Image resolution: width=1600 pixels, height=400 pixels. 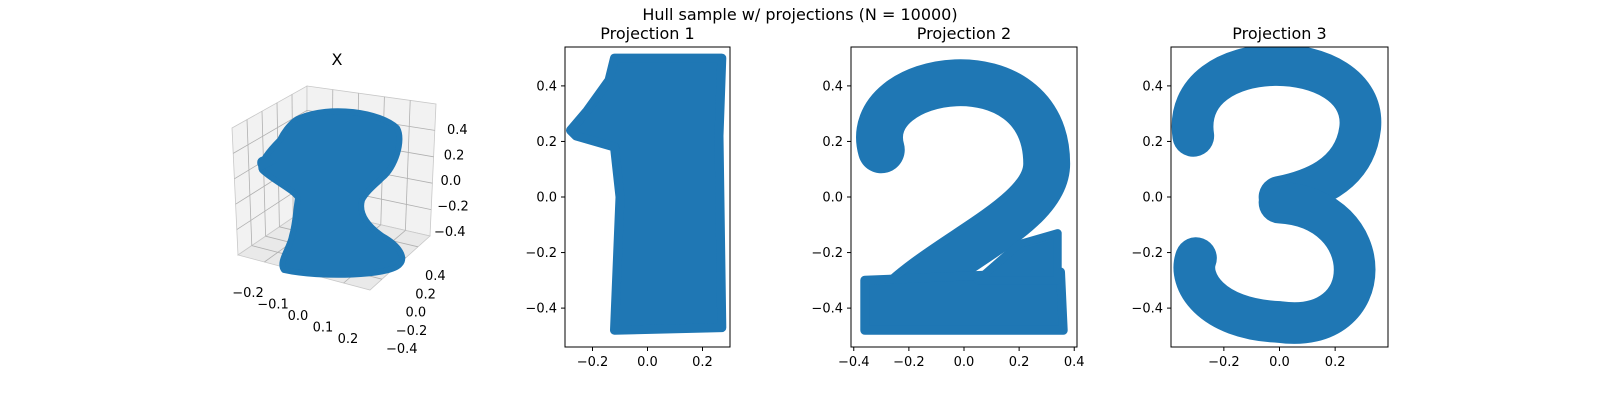 I want to click on axes-title-projection-3: Projection 3, so click(x=1279, y=33).